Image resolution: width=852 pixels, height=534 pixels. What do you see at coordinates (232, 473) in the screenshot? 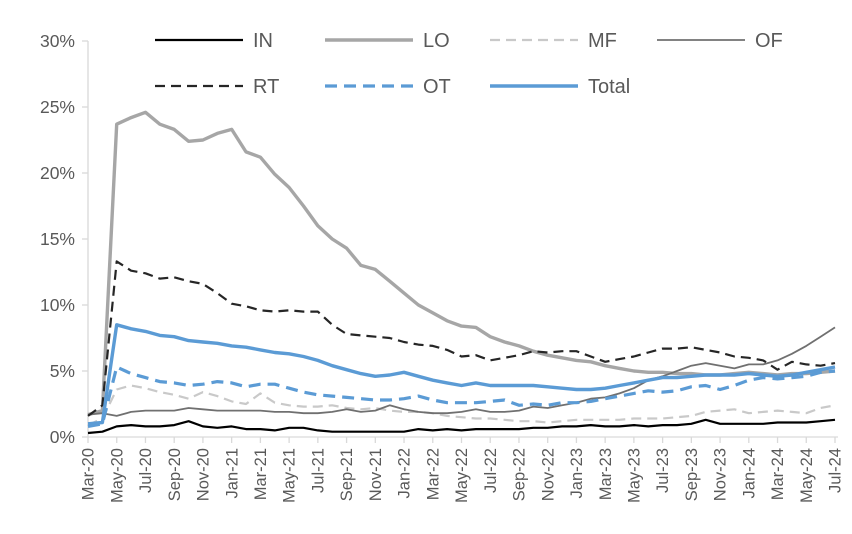
I see `x-tick-label: Jan-21` at bounding box center [232, 473].